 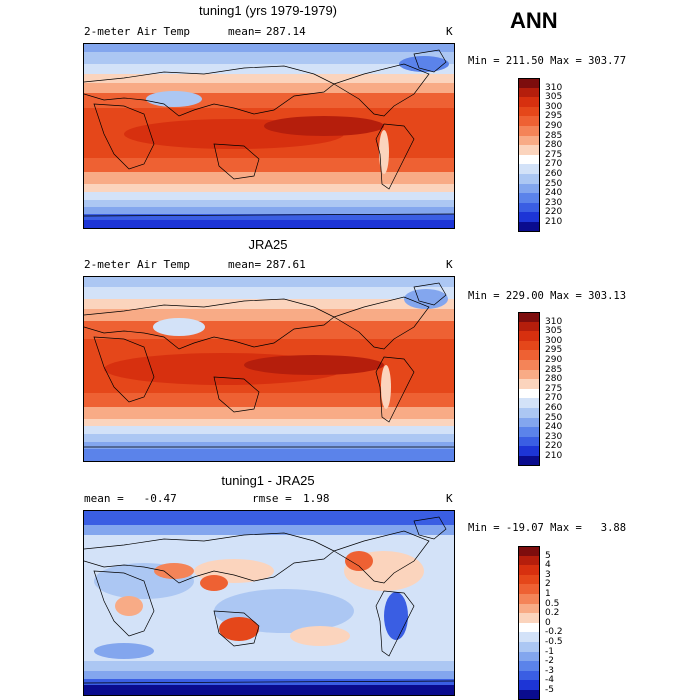 I want to click on colorbar-label: 280, so click(x=554, y=379).